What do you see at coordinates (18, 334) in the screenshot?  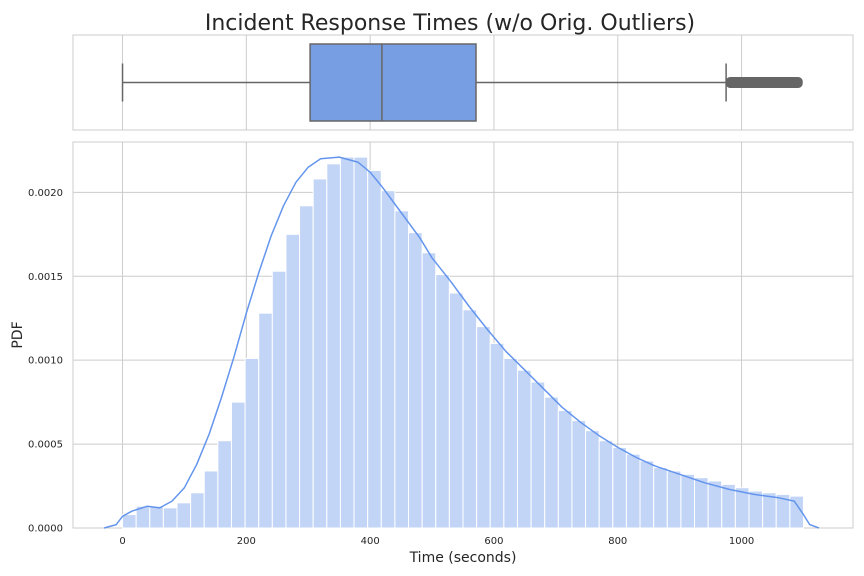 I see `y-axis-label: PDF` at bounding box center [18, 334].